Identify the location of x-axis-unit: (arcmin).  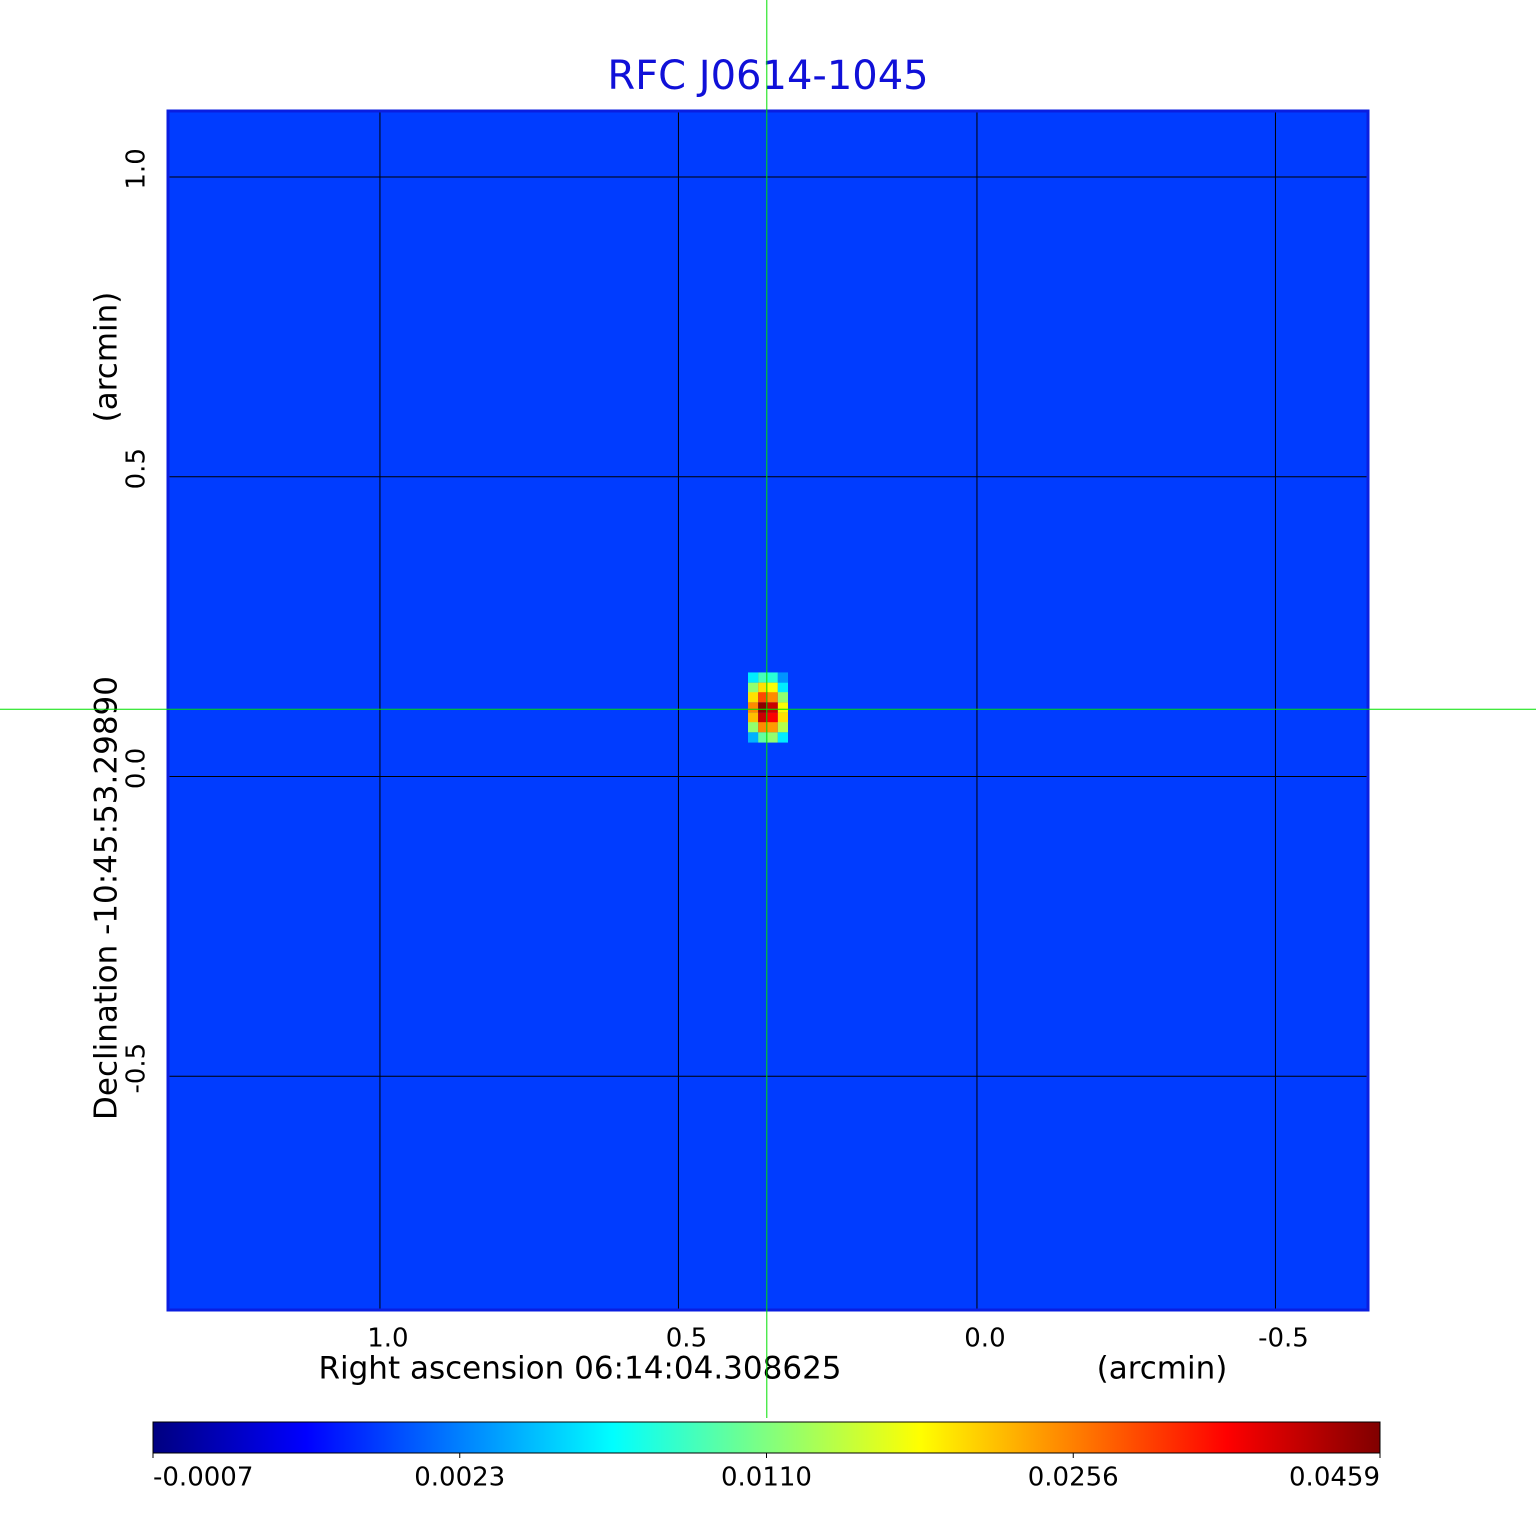
(1162, 1369).